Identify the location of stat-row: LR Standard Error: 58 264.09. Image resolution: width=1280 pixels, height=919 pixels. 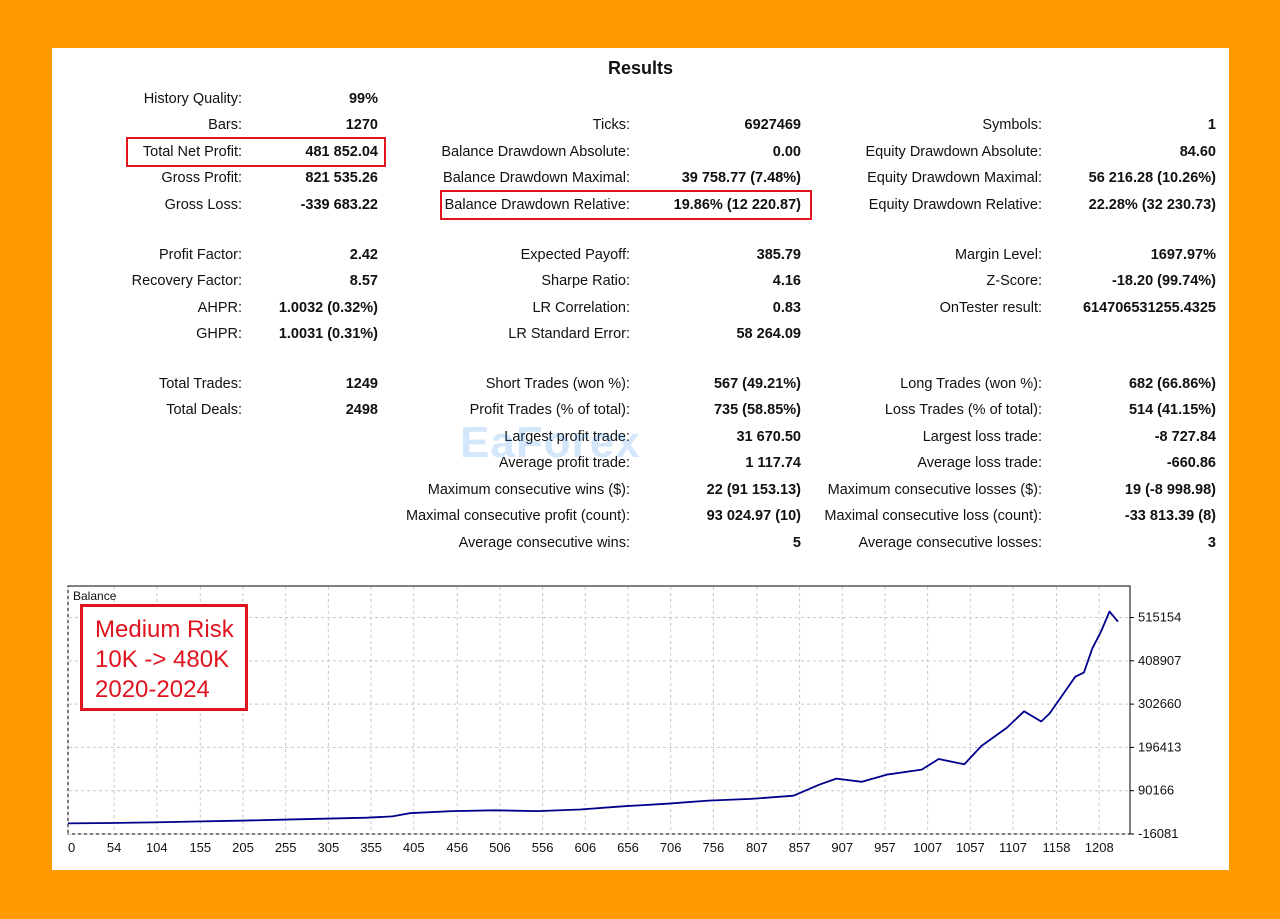
(640, 334).